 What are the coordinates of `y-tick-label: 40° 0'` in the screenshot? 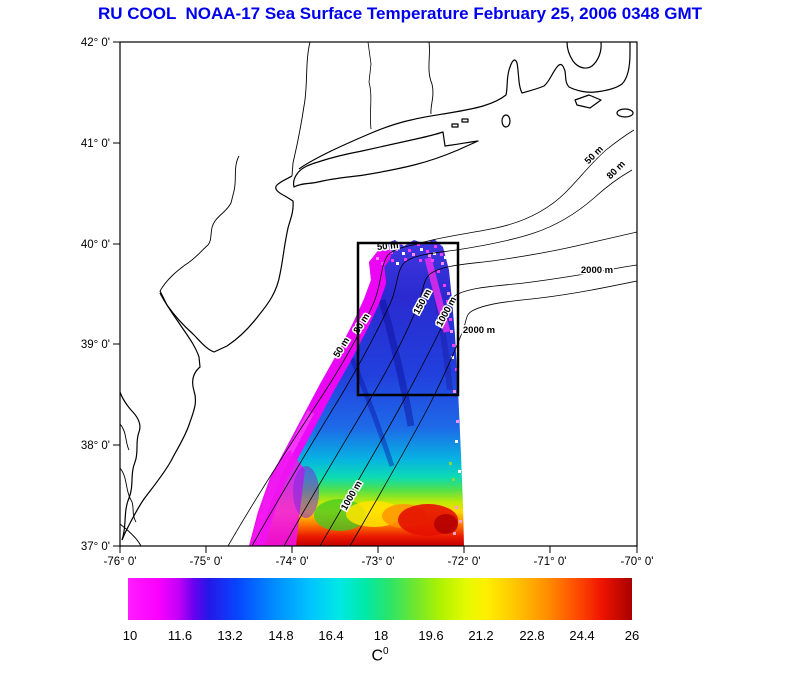 It's located at (95, 245).